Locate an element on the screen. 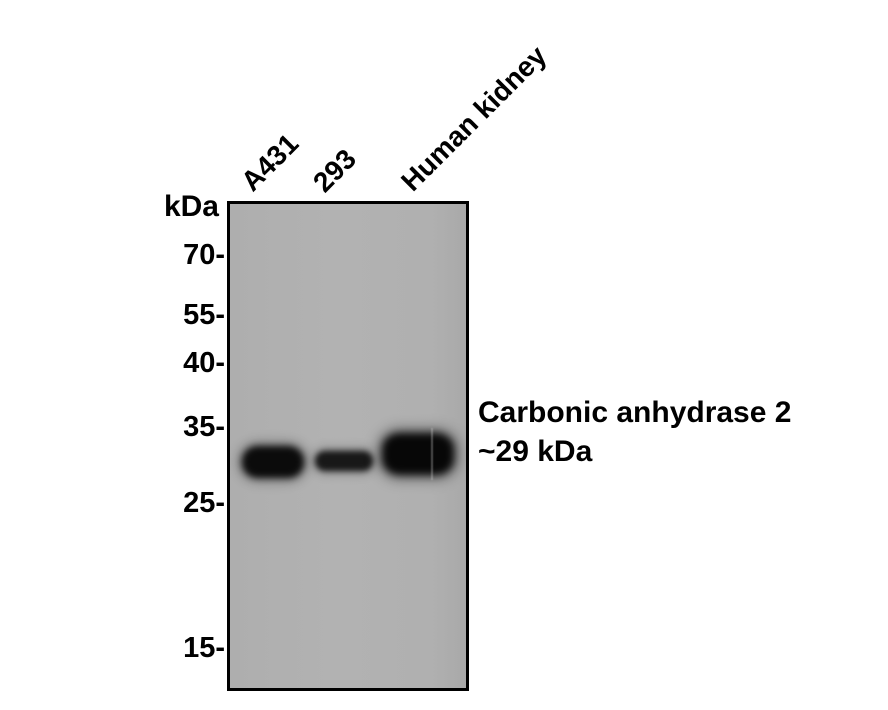 The image size is (888, 710). mw-marker-25: 25- is located at coordinates (204, 503).